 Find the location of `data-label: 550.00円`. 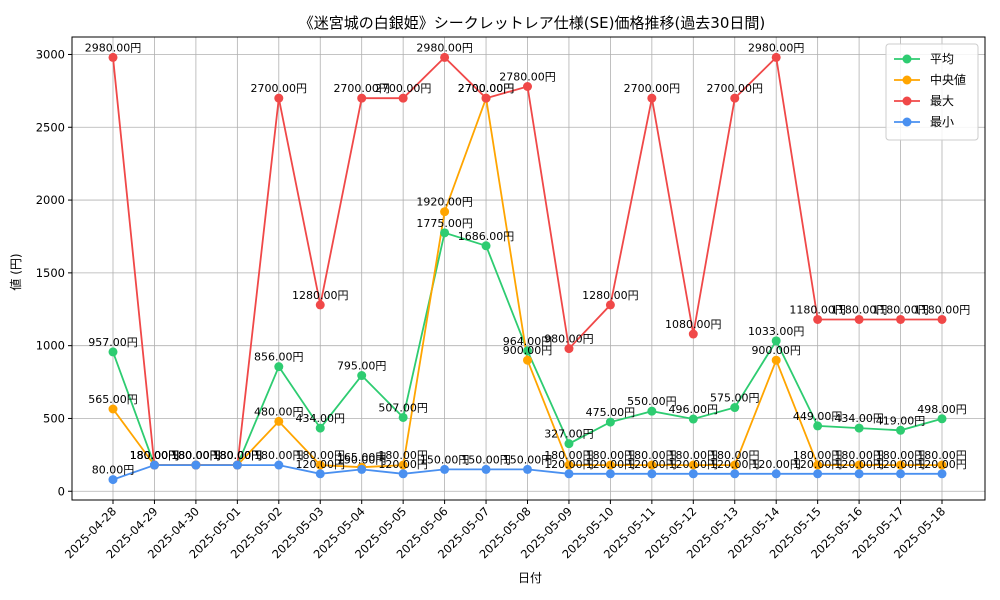

data-label: 550.00円 is located at coordinates (652, 401).